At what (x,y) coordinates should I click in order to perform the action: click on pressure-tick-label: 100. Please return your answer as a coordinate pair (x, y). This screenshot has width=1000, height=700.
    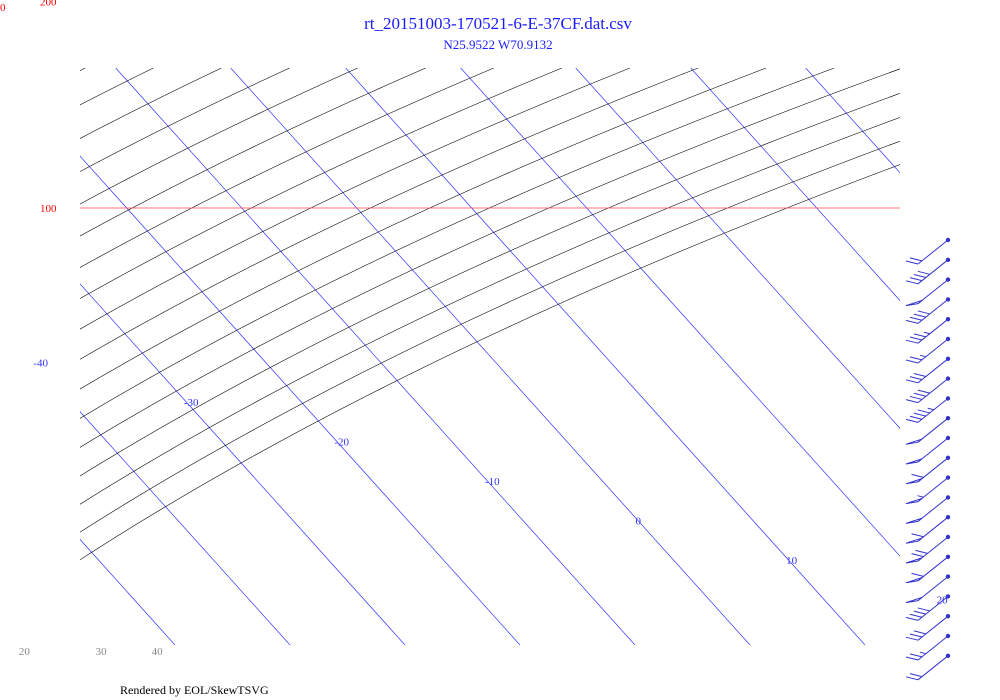
    Looking at the image, I should click on (48, 209).